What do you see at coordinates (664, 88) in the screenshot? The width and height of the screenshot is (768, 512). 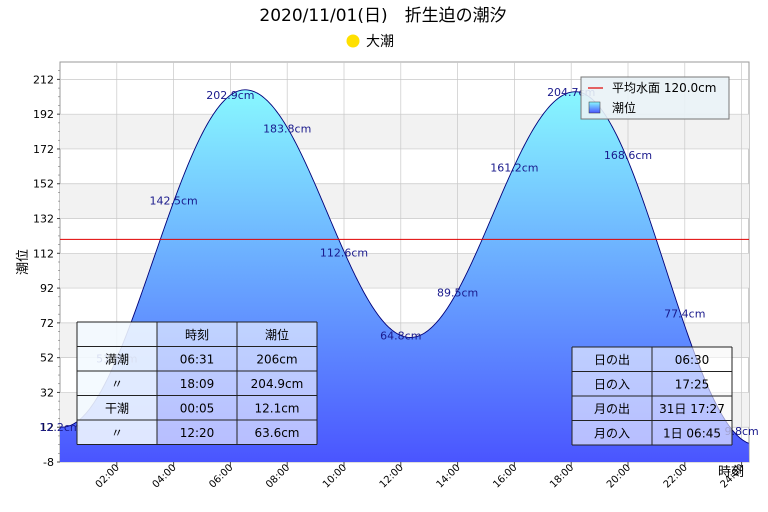 I see `legend-mean-label: 平均水面 120.0cm` at bounding box center [664, 88].